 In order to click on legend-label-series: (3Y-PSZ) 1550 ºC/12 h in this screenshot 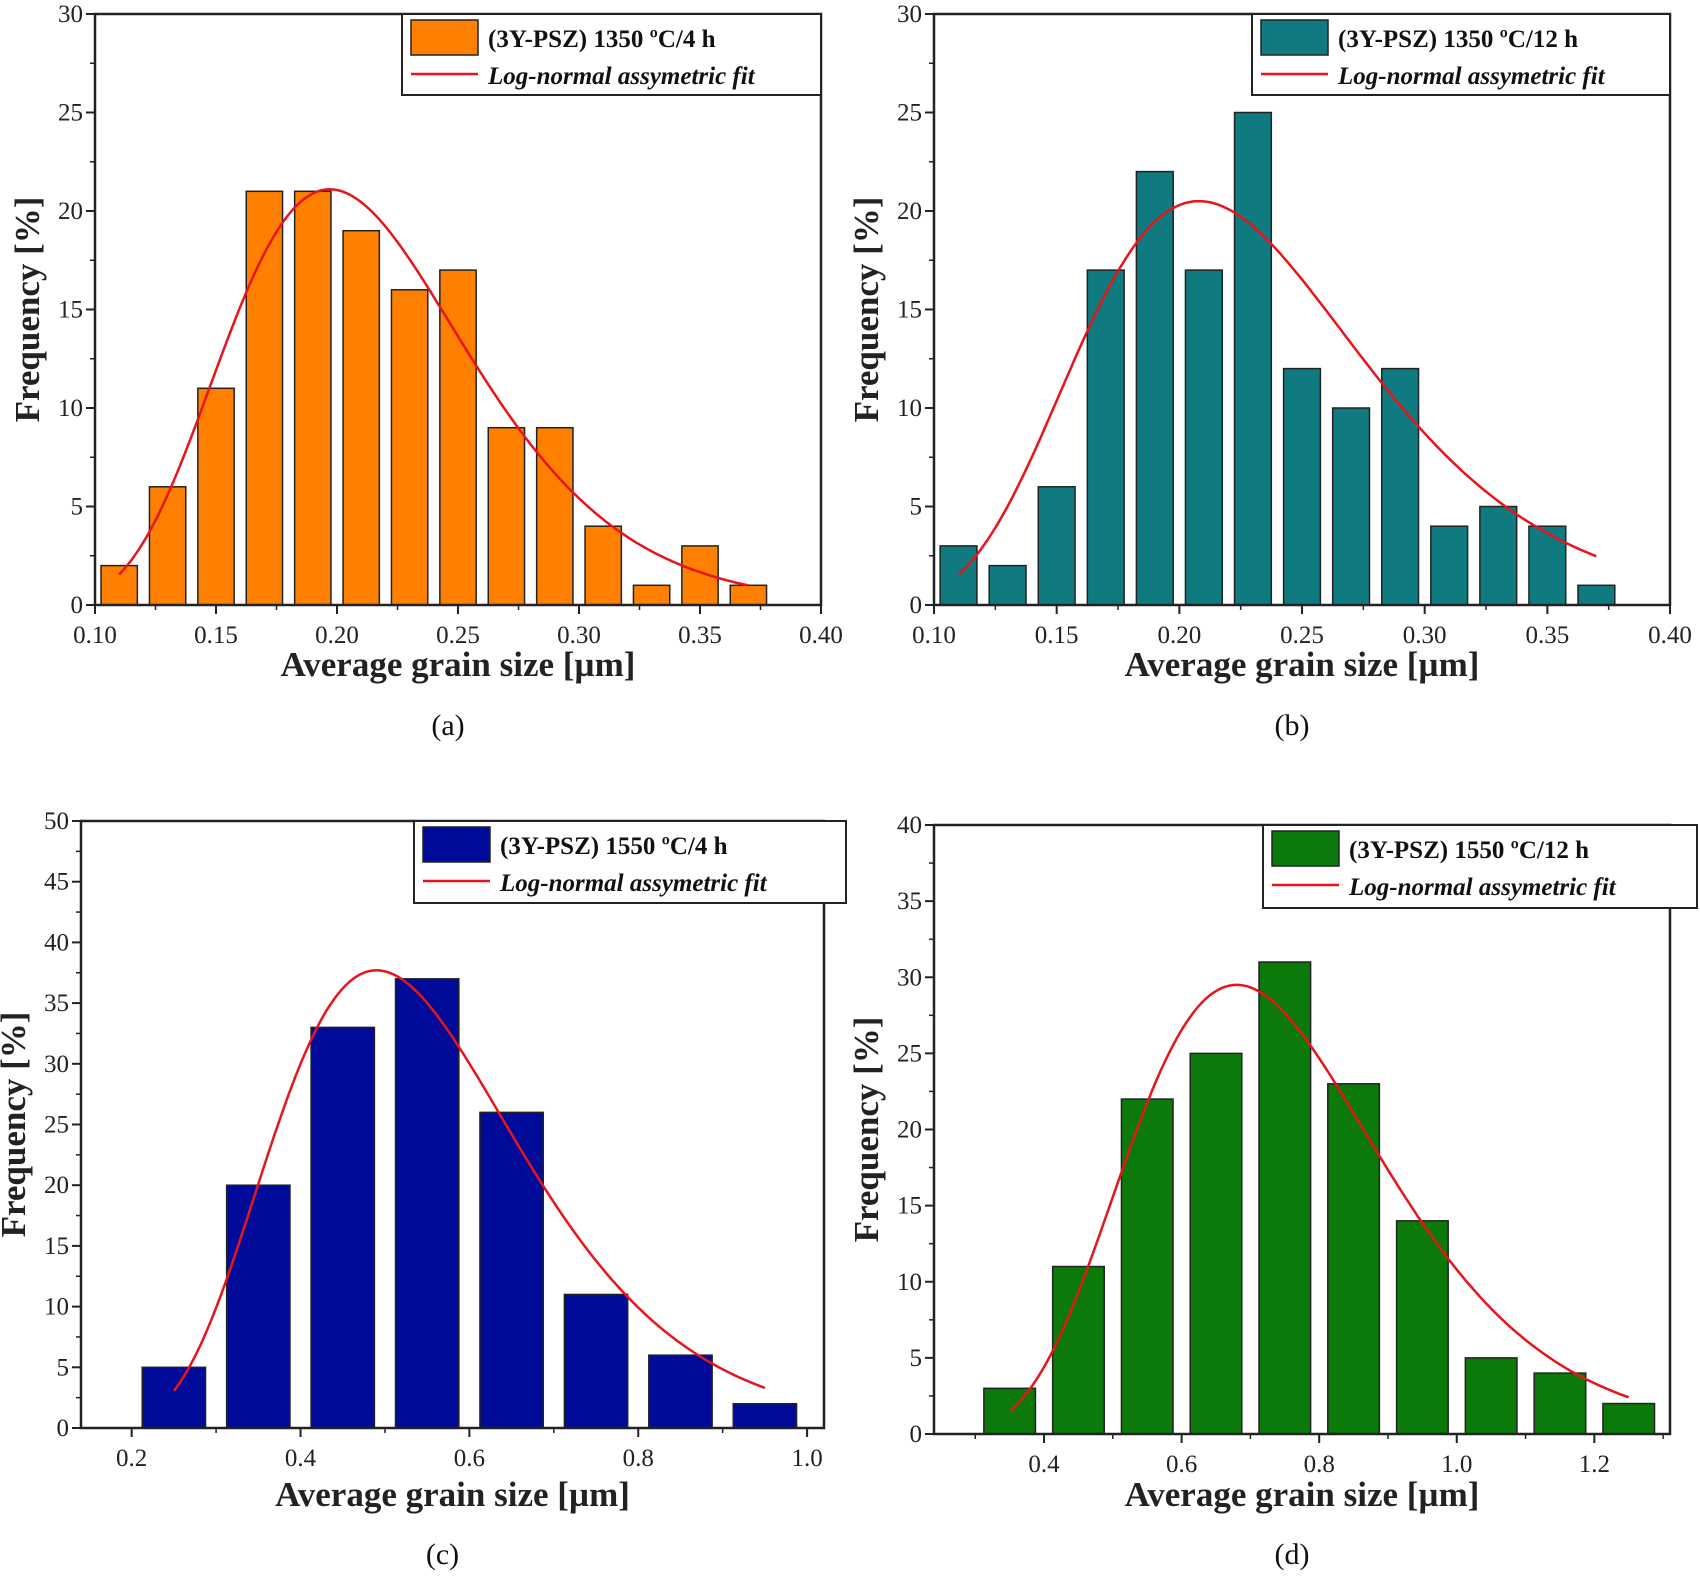, I will do `click(1469, 850)`.